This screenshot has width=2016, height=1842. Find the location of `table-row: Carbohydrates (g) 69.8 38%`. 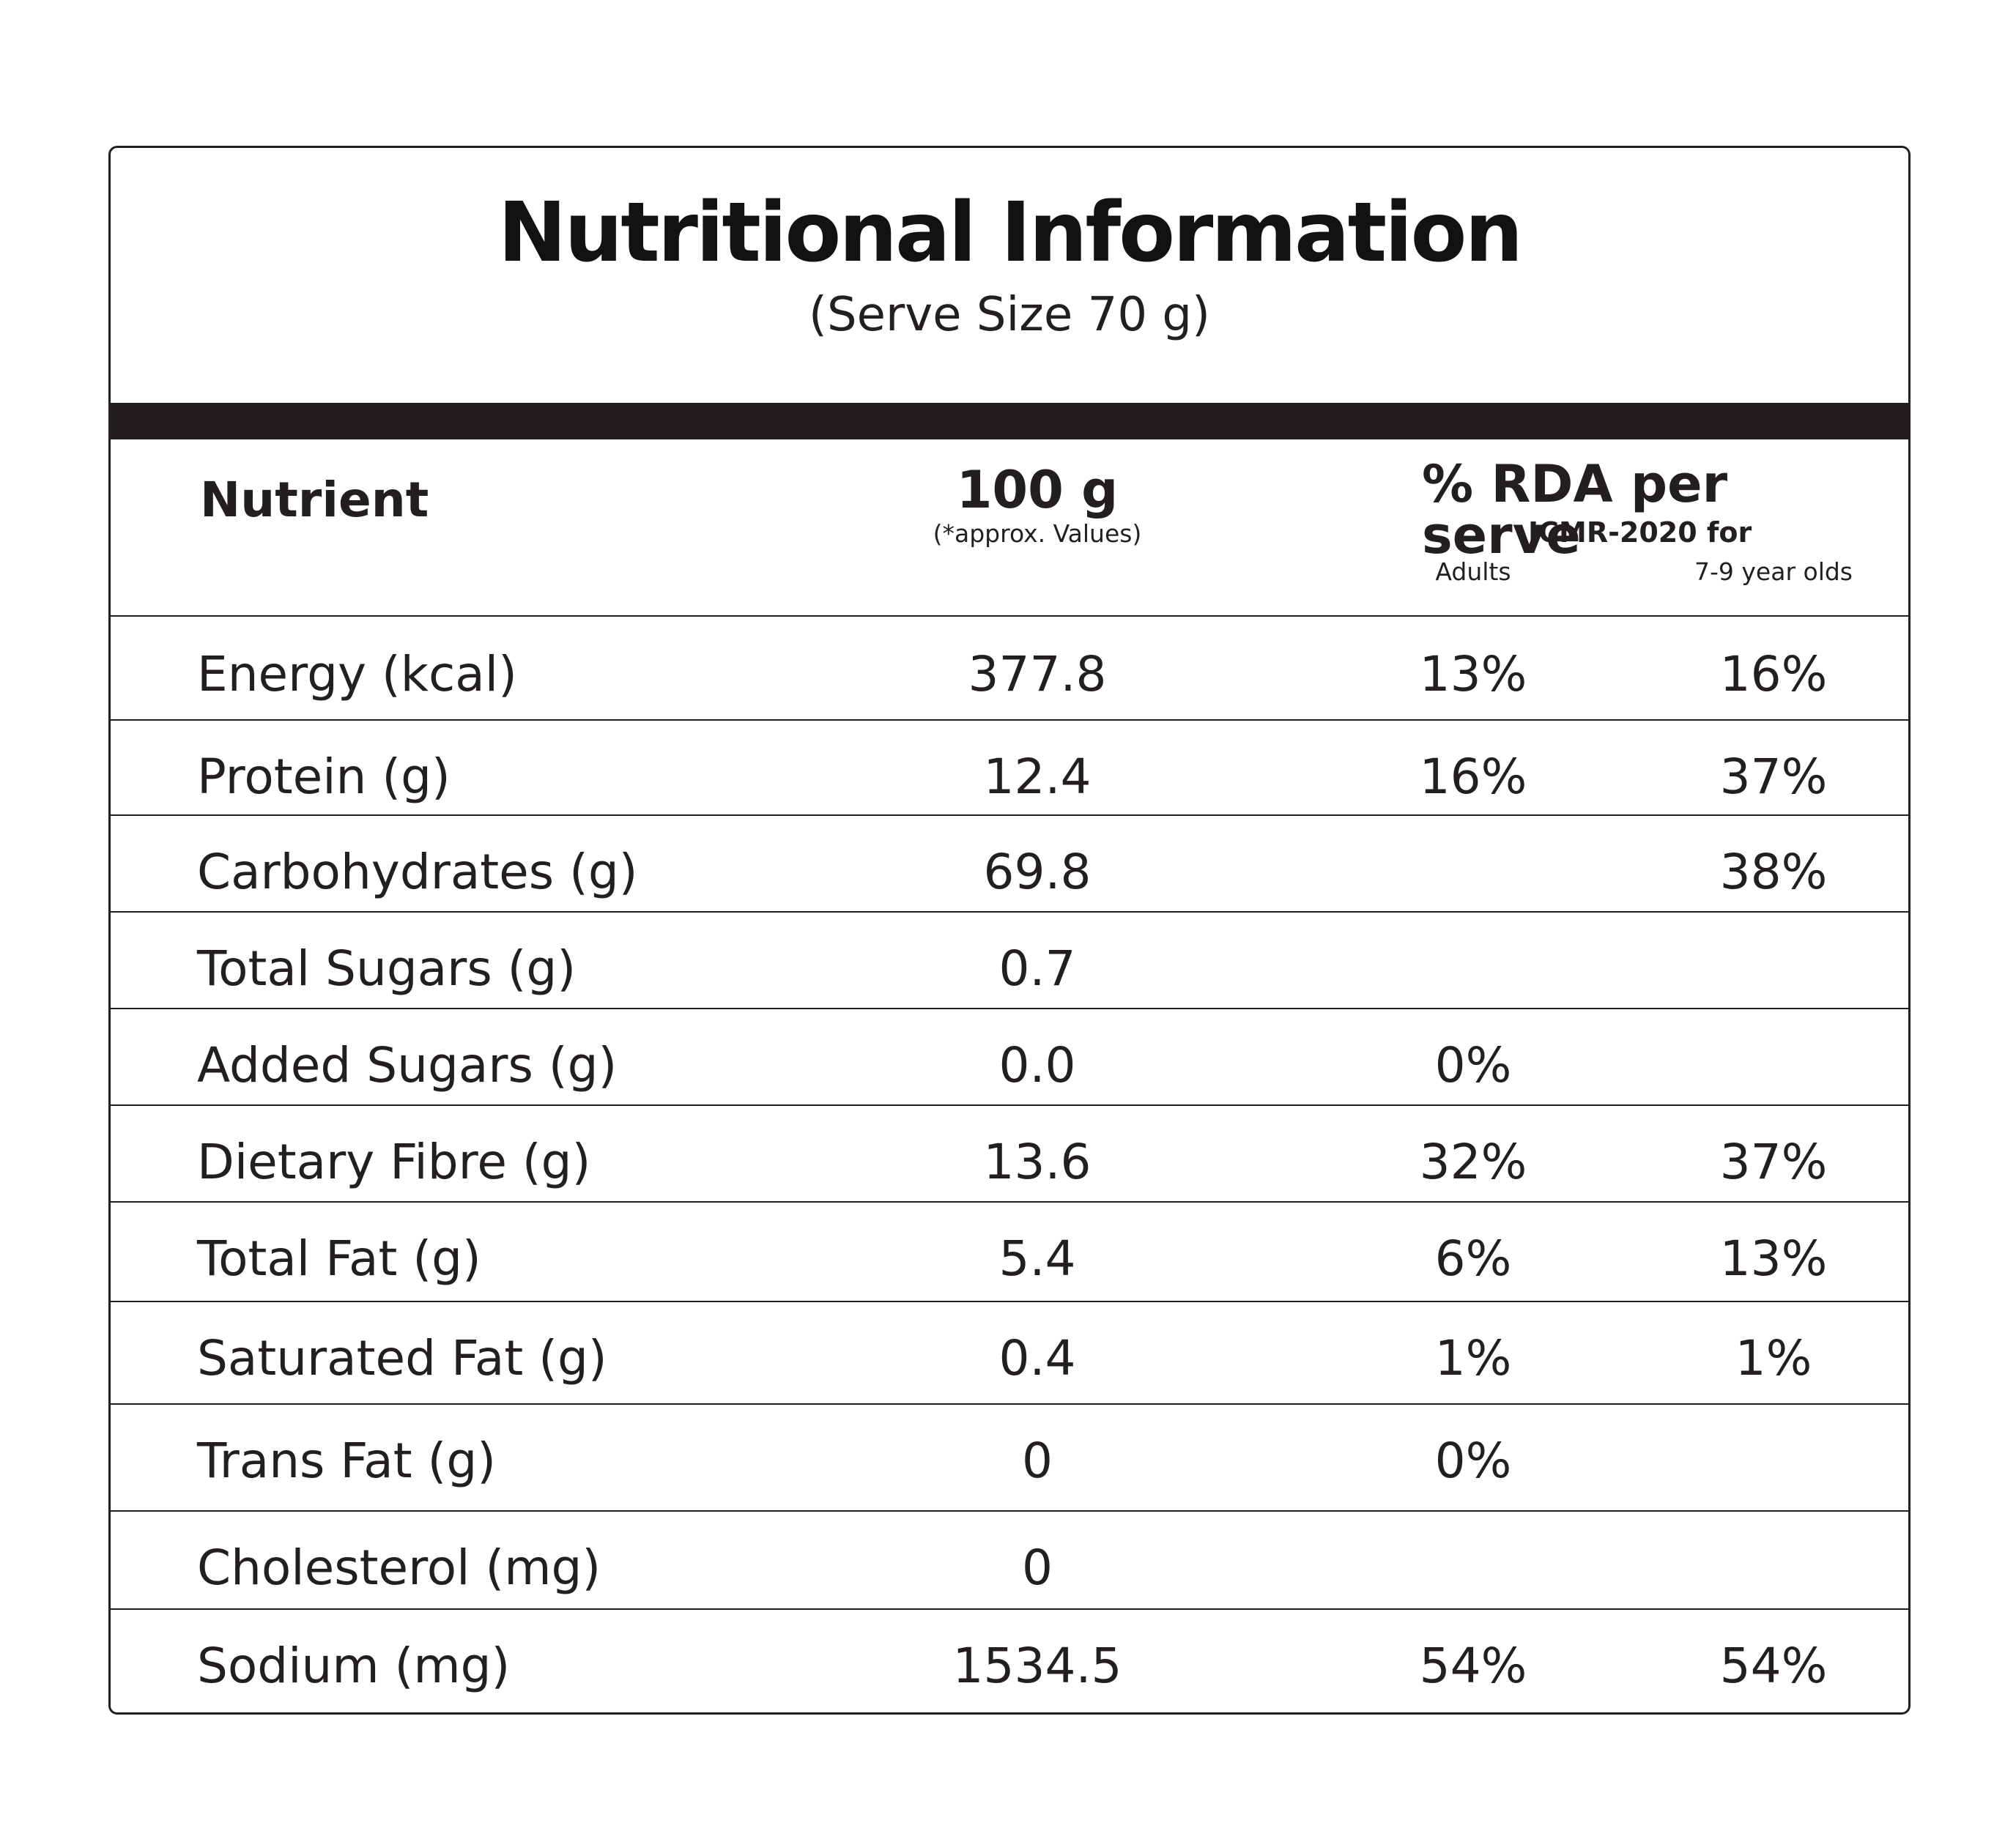

table-row: Carbohydrates (g) 69.8 38% is located at coordinates (1009, 862).